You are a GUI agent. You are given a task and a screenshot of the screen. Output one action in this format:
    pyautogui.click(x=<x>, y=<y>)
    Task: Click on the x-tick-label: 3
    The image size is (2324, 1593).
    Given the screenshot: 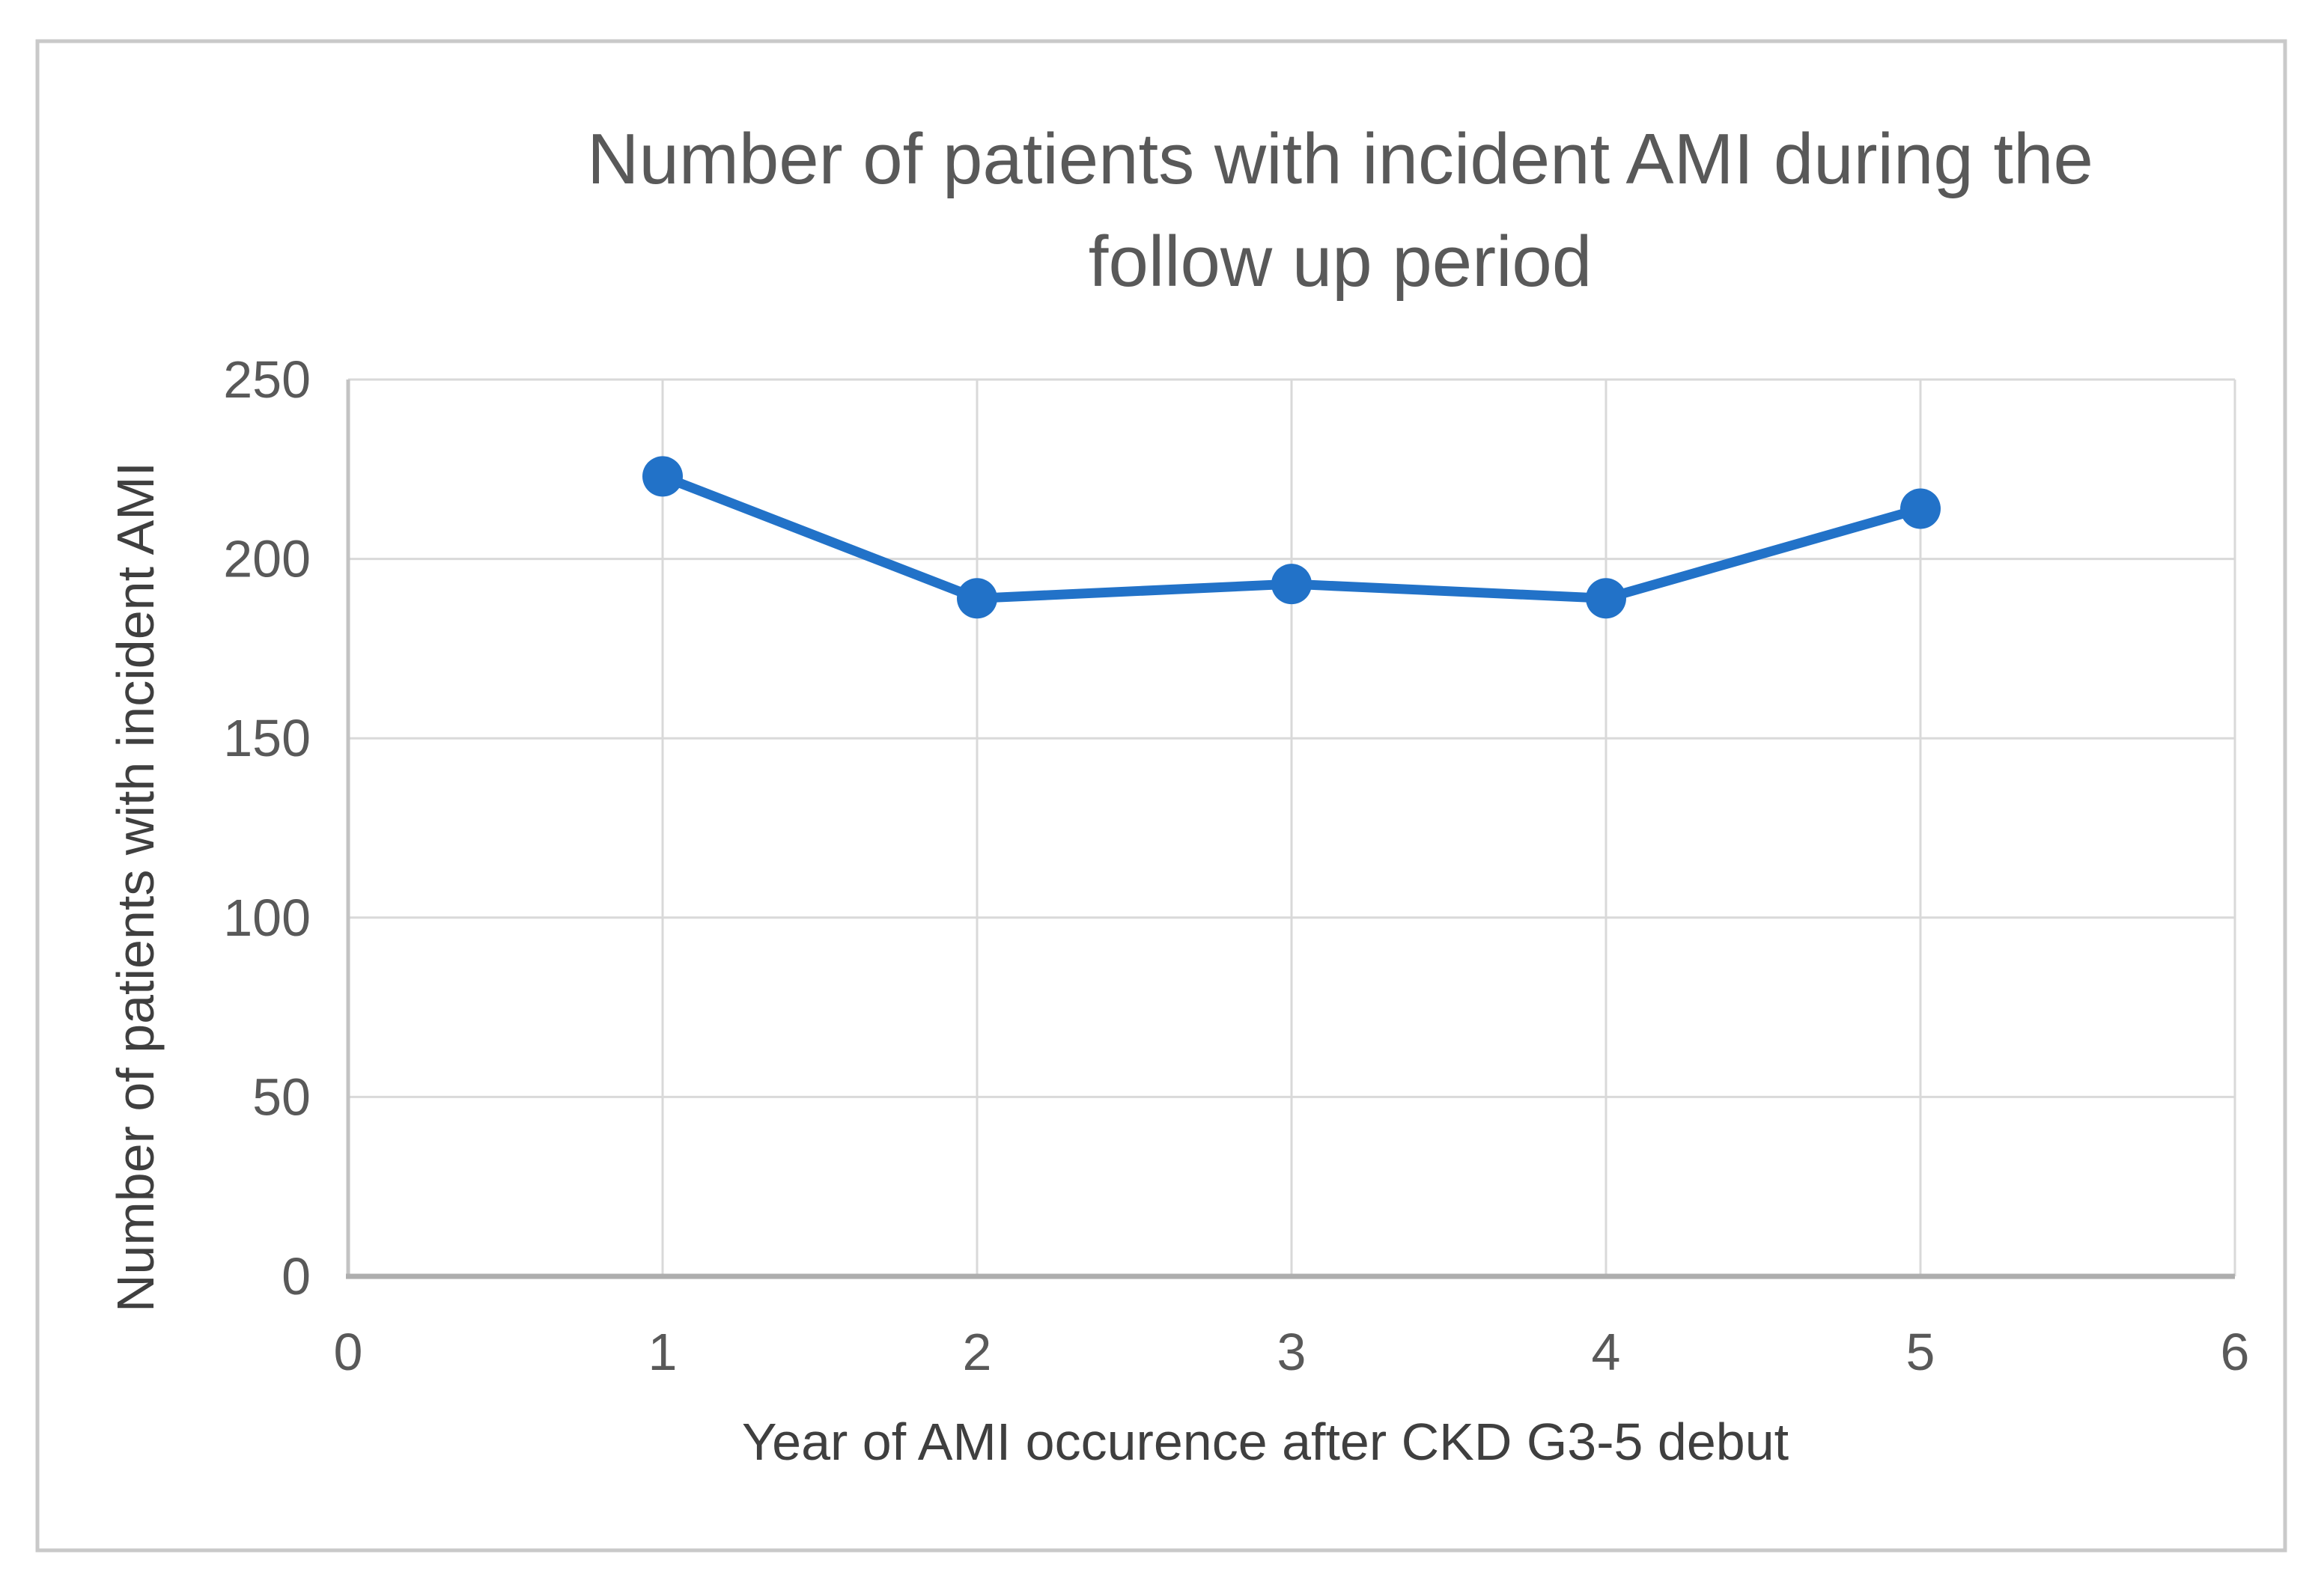 What is the action you would take?
    pyautogui.click(x=1292, y=1352)
    